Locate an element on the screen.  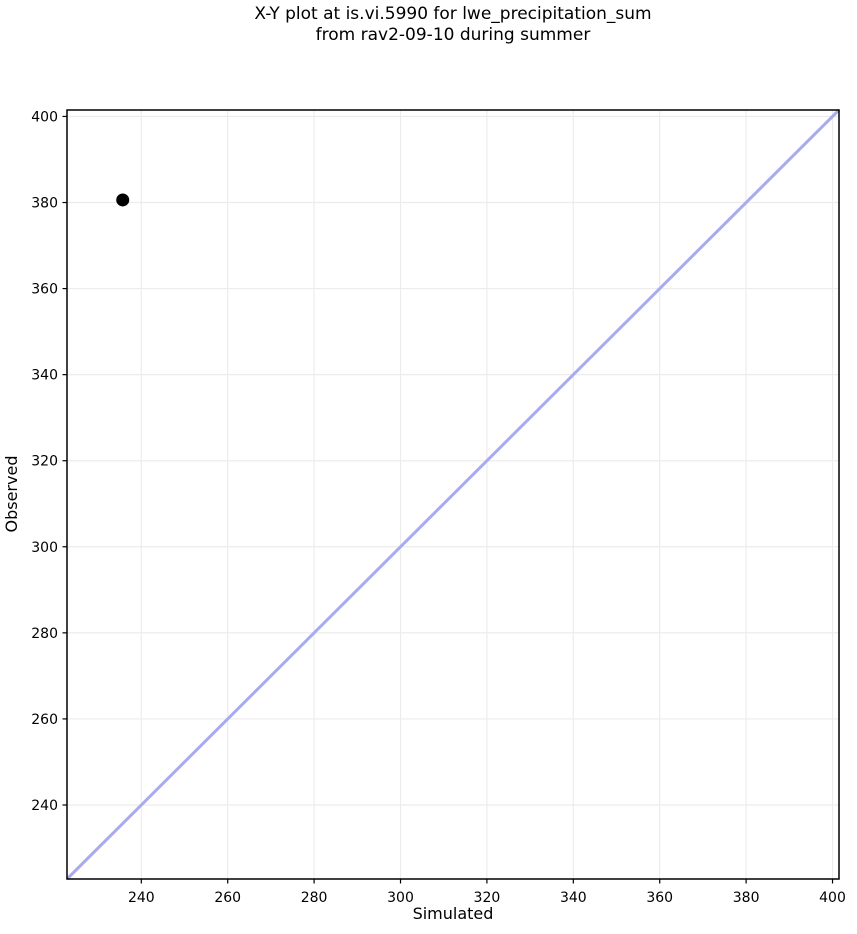
y-axis-label: Observed is located at coordinates (11, 494).